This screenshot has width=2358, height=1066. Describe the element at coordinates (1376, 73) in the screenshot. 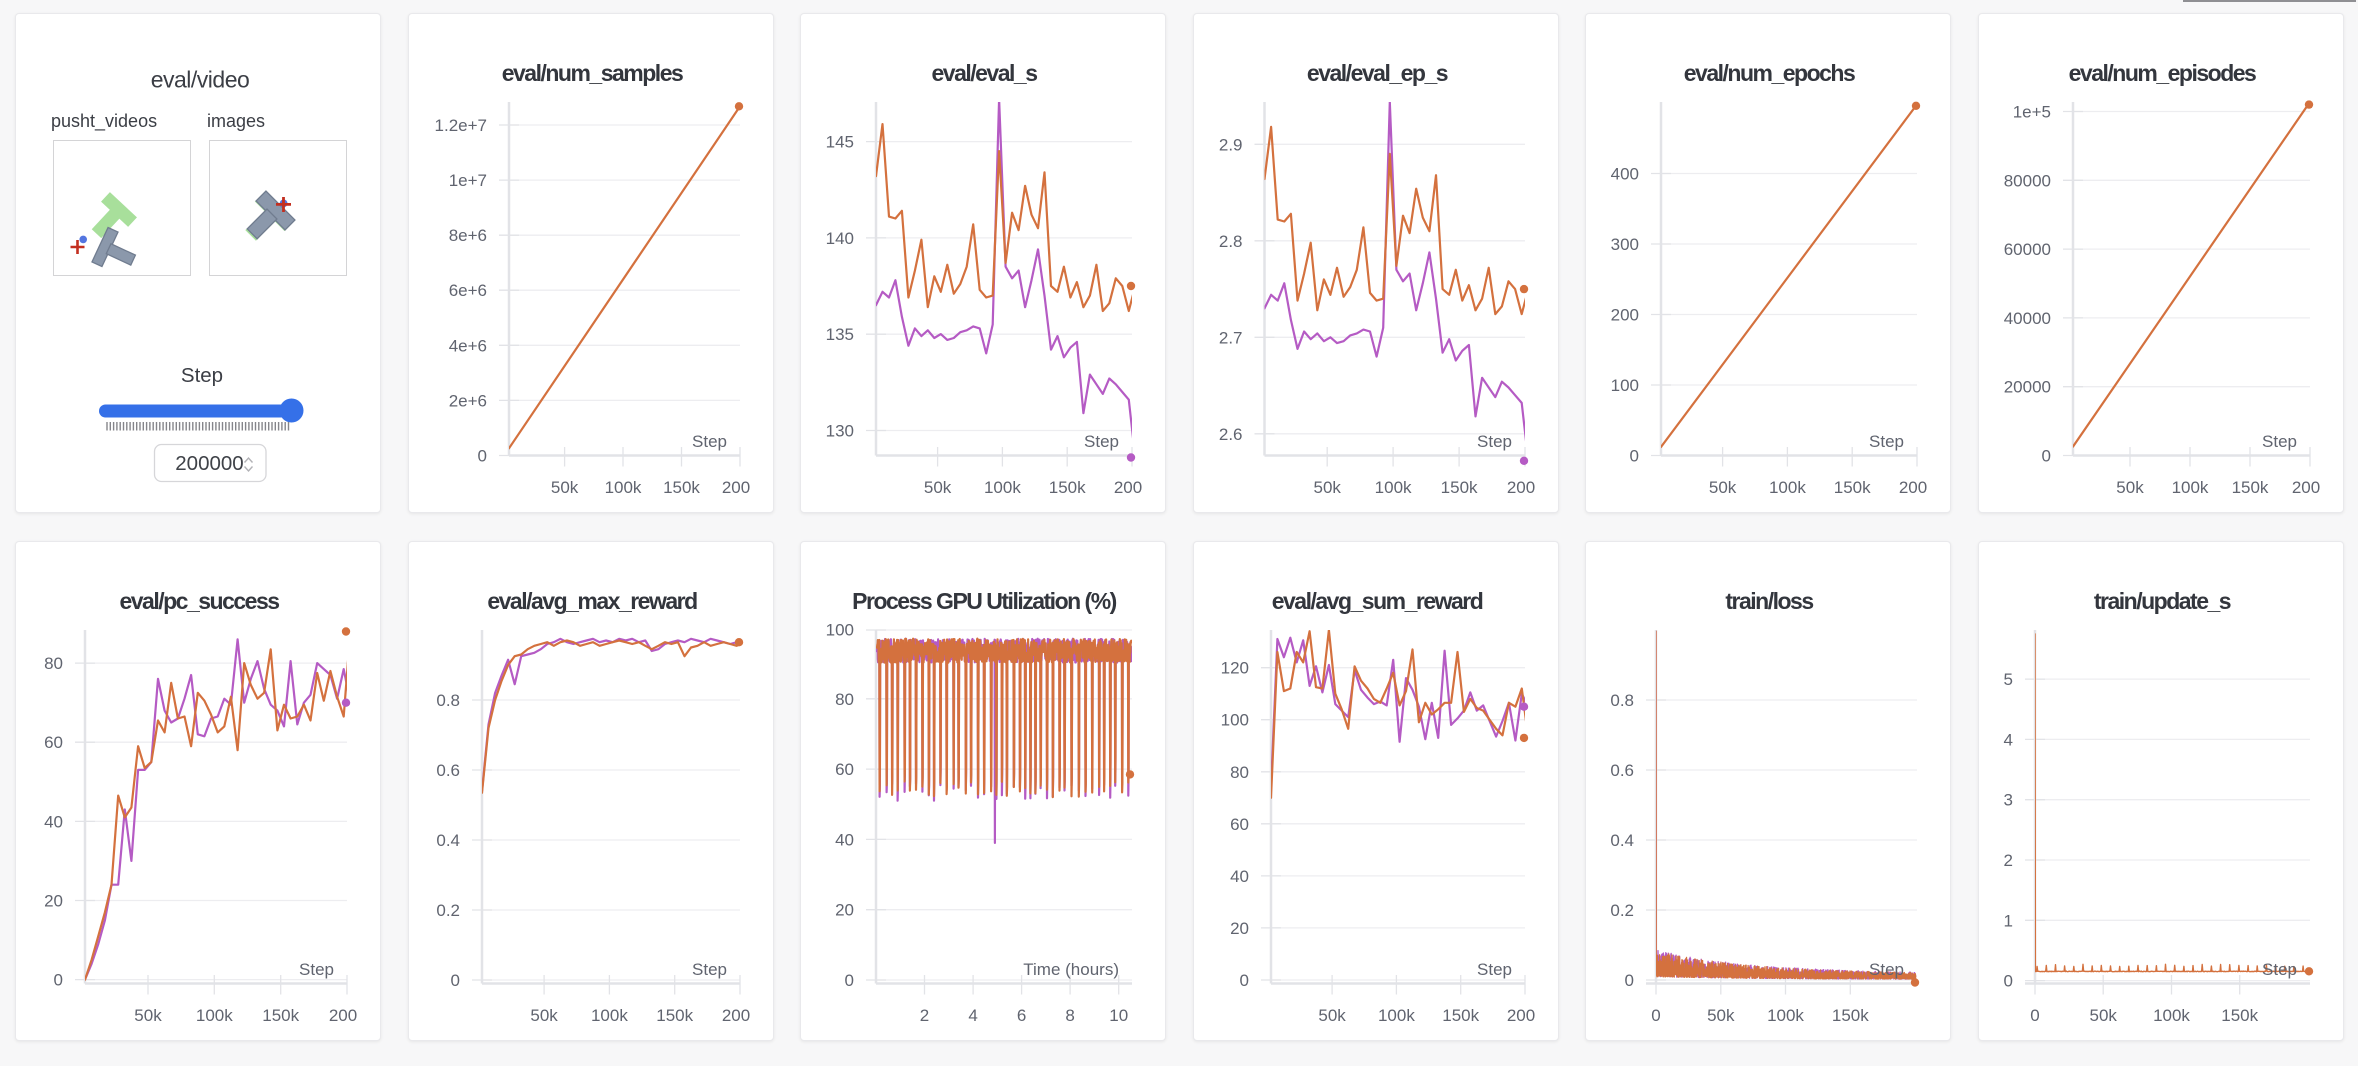

I see `svg-text: eval/eval_ep_s` at that location.